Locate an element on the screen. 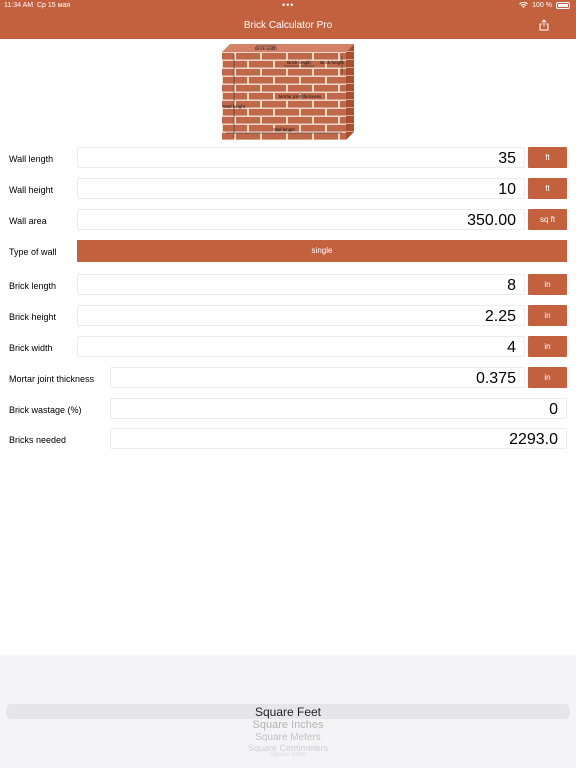 This screenshot has width=576, height=768. brick-width-label: Brick width is located at coordinates (31, 348).